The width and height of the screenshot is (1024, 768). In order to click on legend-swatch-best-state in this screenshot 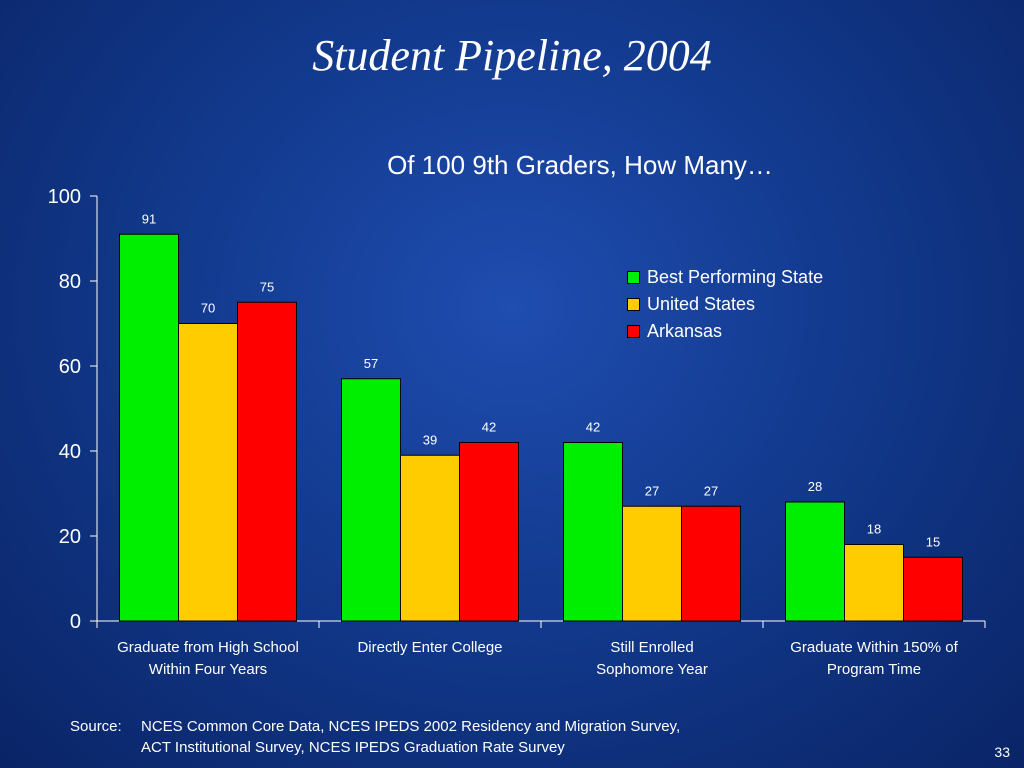, I will do `click(633, 277)`.